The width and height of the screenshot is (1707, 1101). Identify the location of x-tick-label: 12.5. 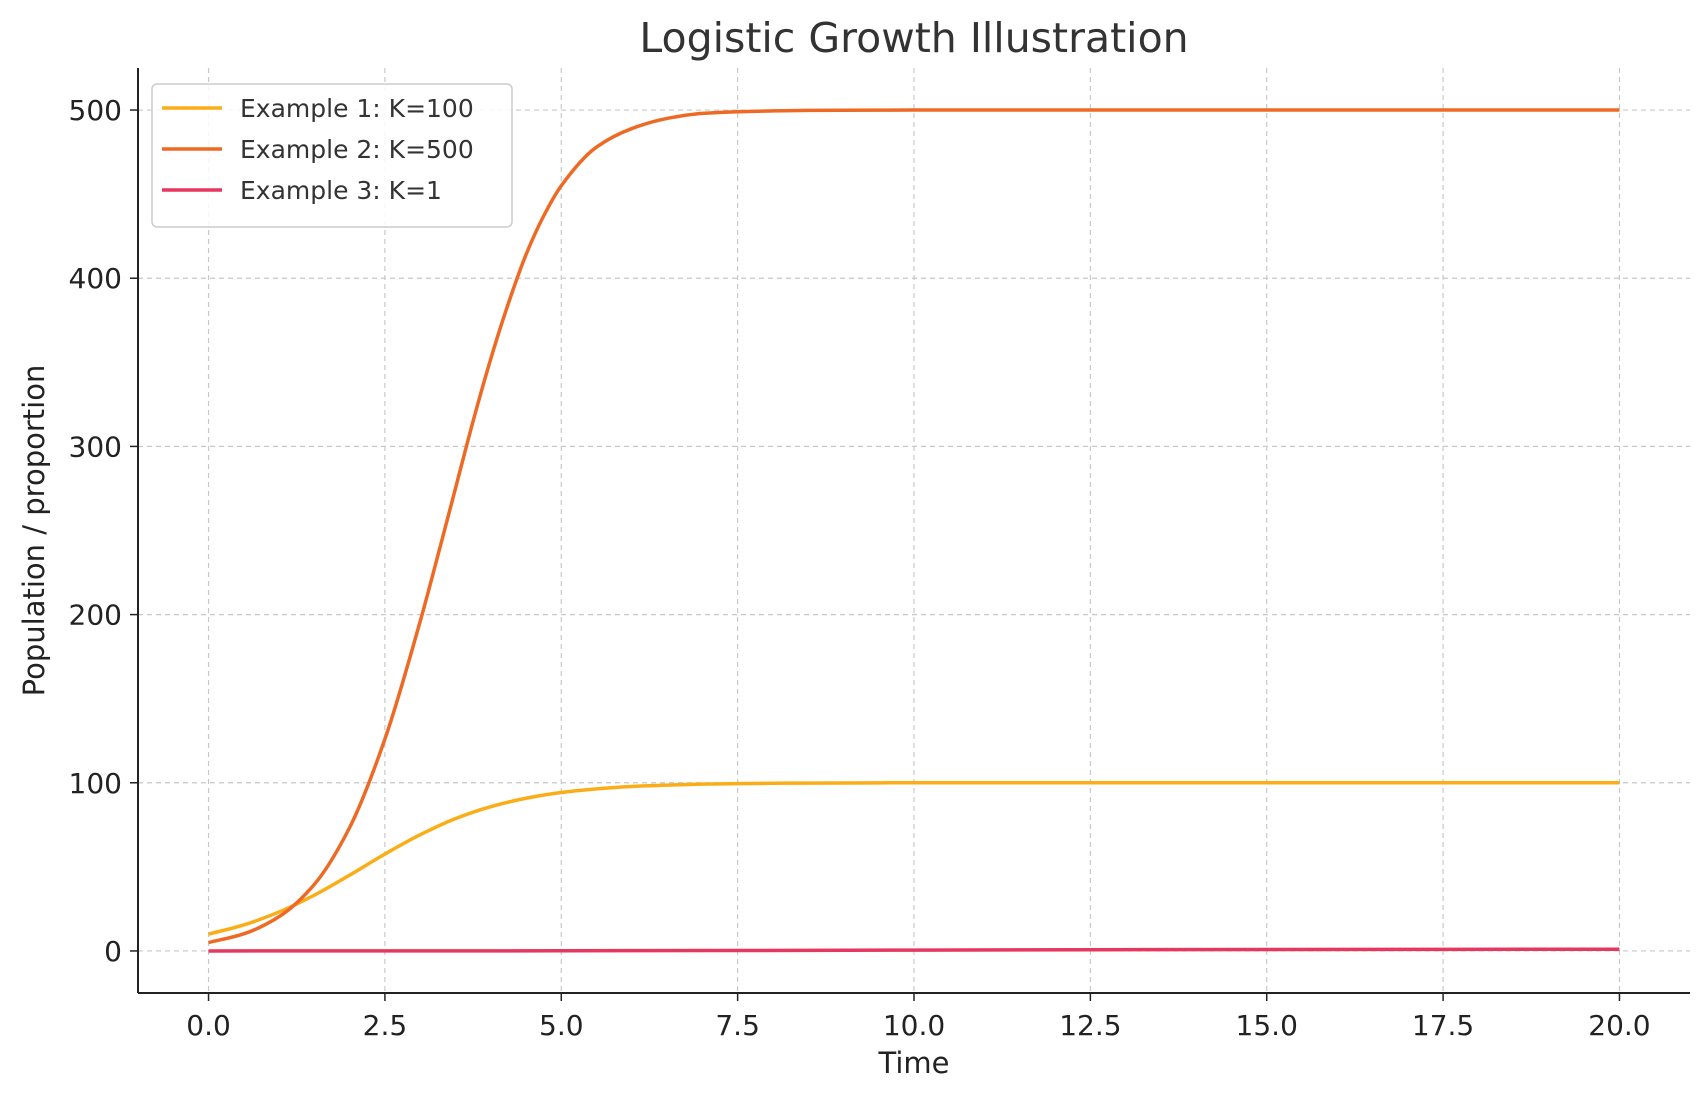
(1090, 1025).